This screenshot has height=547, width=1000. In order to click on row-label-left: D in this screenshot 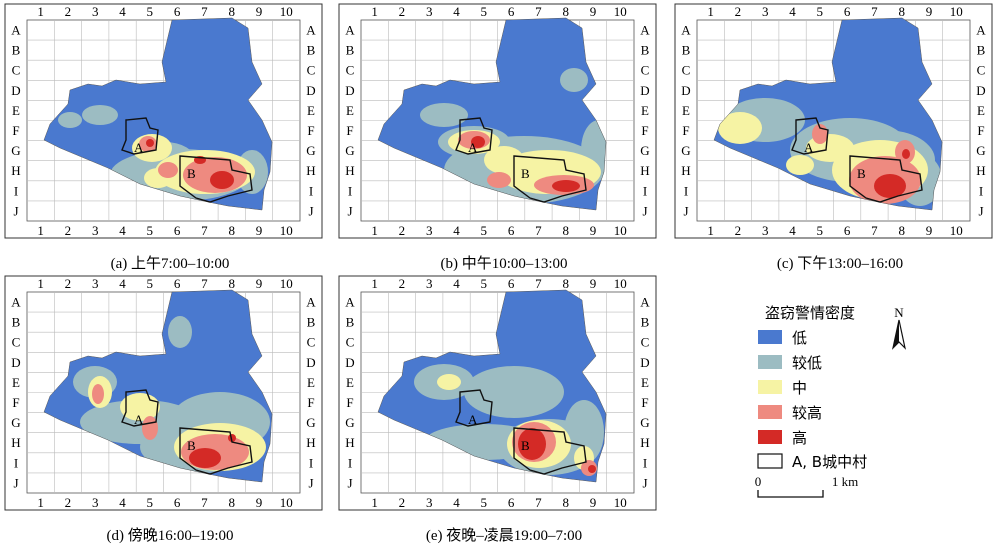, I will do `click(349, 90)`.